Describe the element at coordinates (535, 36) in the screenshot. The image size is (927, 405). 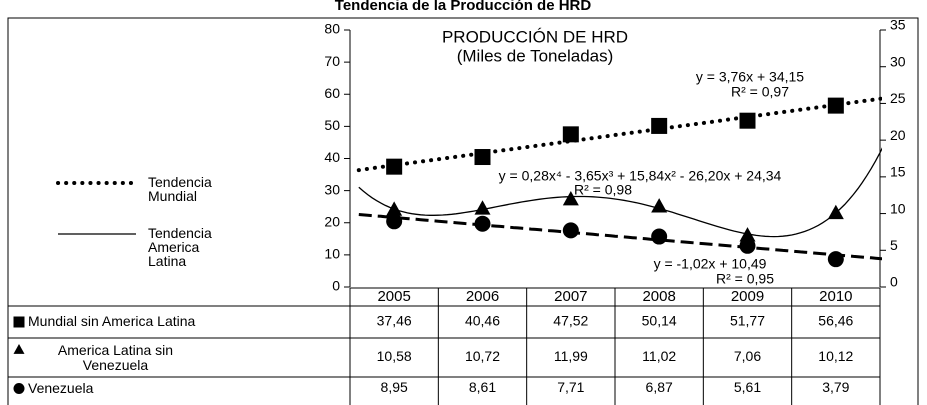
I see `chart-subtitle: PRODUCCIÓN DE HRD` at that location.